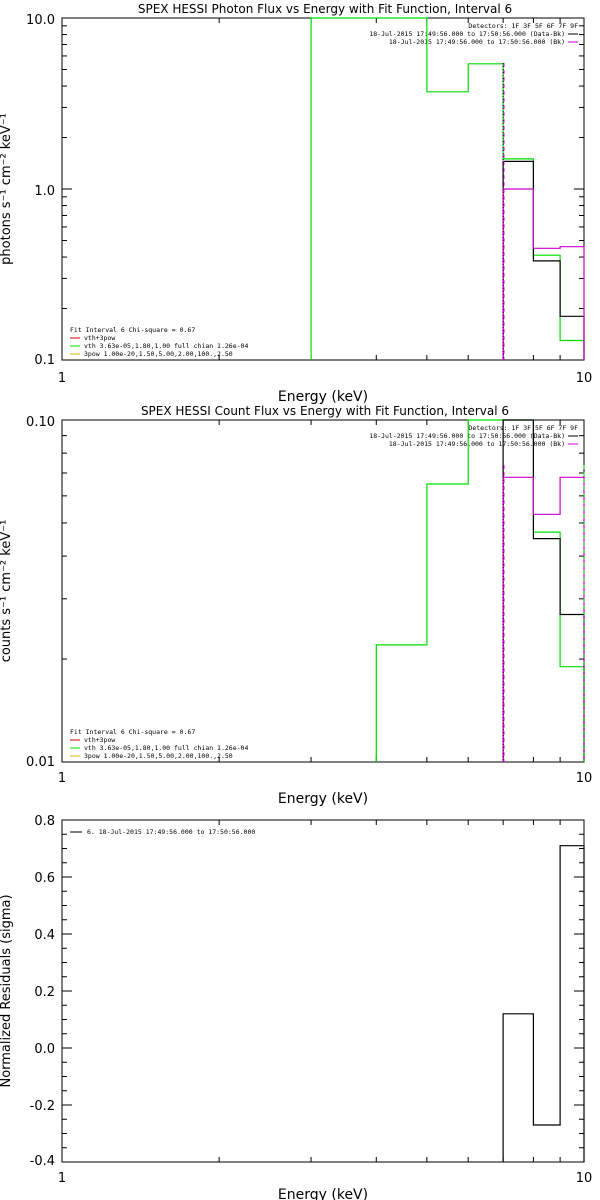 Image resolution: width=600 pixels, height=1200 pixels. Describe the element at coordinates (62, 778) in the screenshot. I see `panel2-xtick-label: 1` at that location.